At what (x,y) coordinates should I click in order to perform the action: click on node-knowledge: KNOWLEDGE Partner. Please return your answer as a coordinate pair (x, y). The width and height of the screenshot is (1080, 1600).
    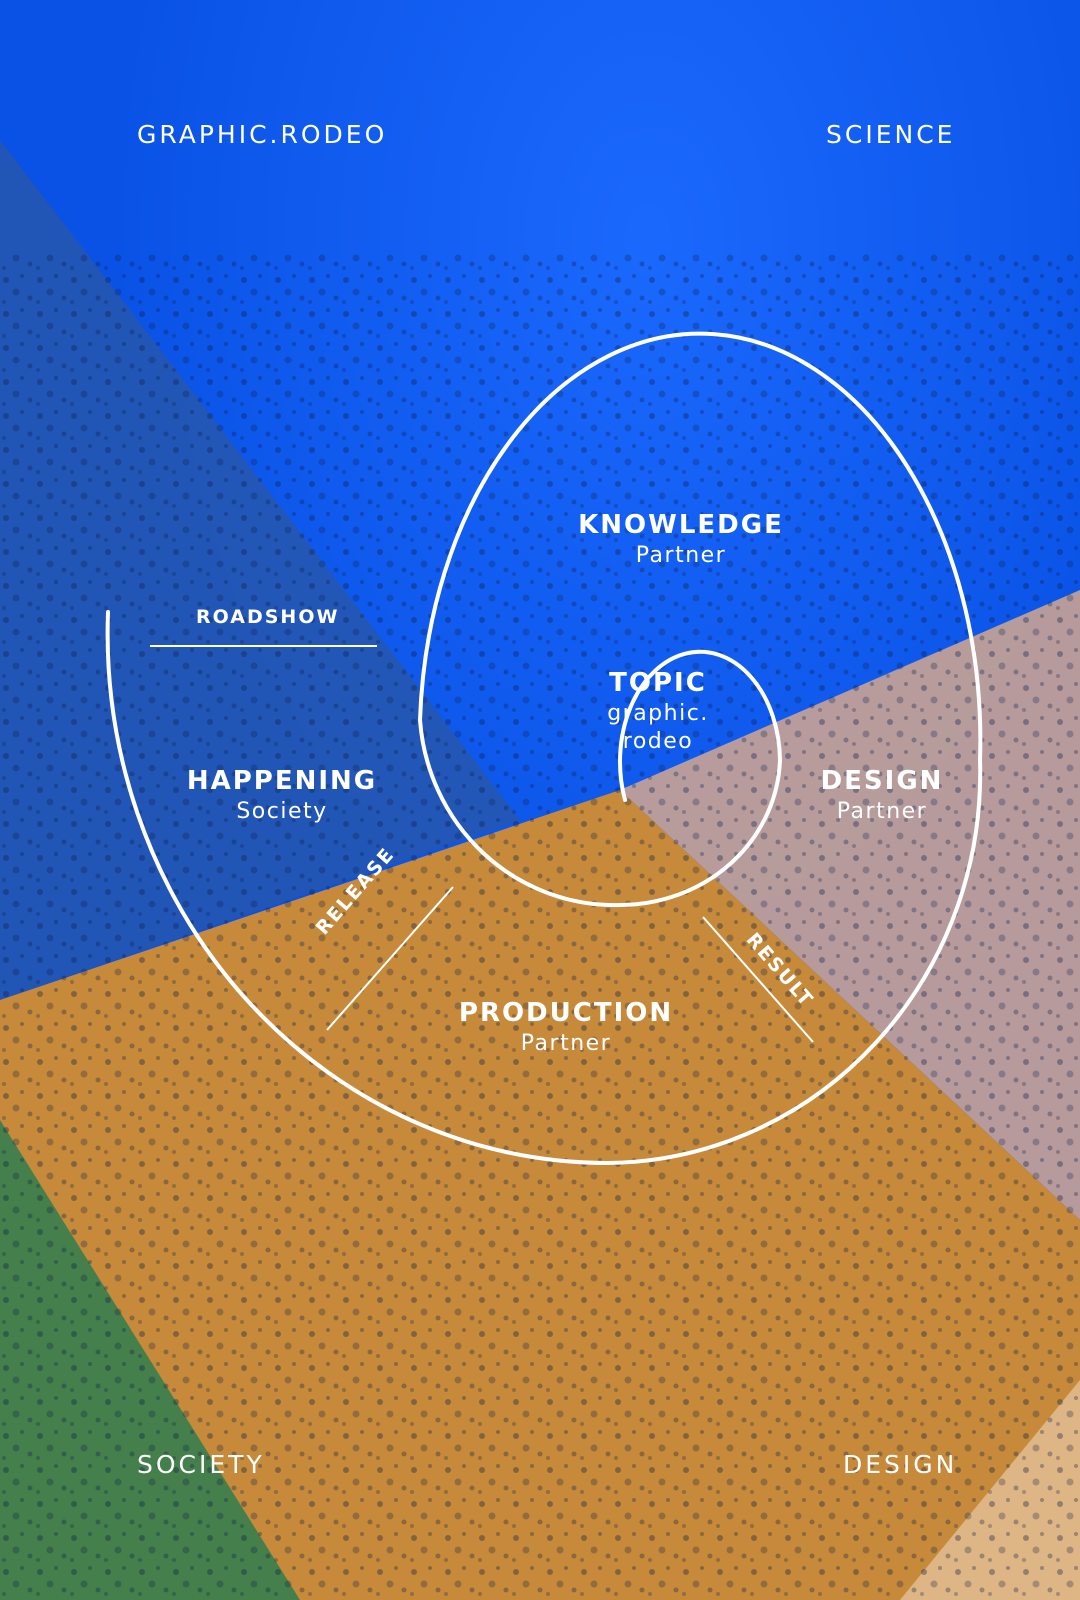
    Looking at the image, I should click on (681, 539).